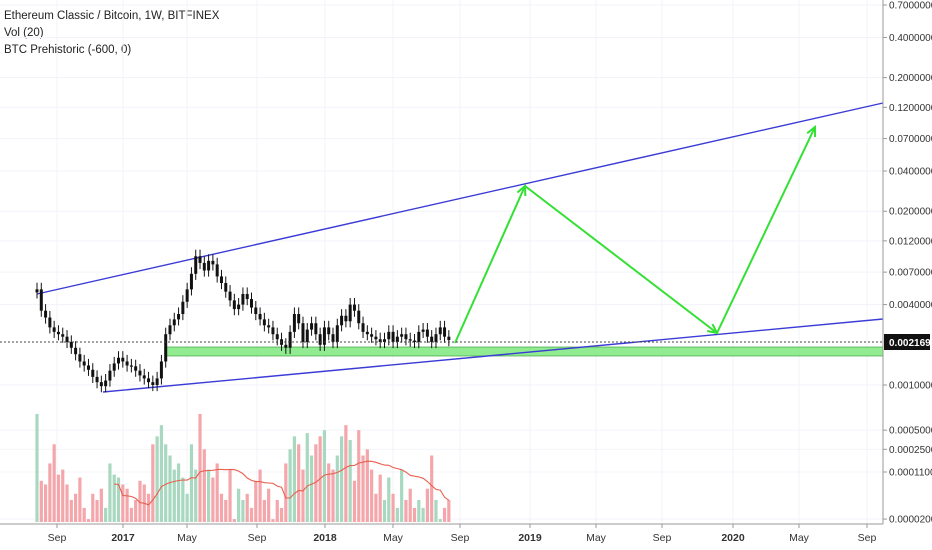 The width and height of the screenshot is (932, 550). What do you see at coordinates (910, 305) in the screenshot?
I see `price-tick-label: 0.0040000` at bounding box center [910, 305].